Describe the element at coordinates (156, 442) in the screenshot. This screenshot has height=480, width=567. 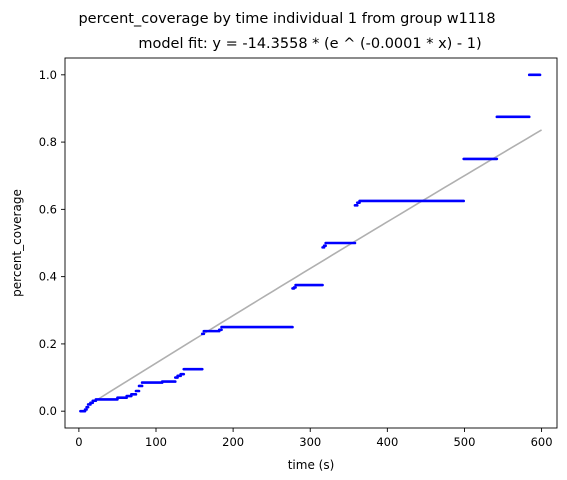
I see `x-tick-label: 100` at that location.